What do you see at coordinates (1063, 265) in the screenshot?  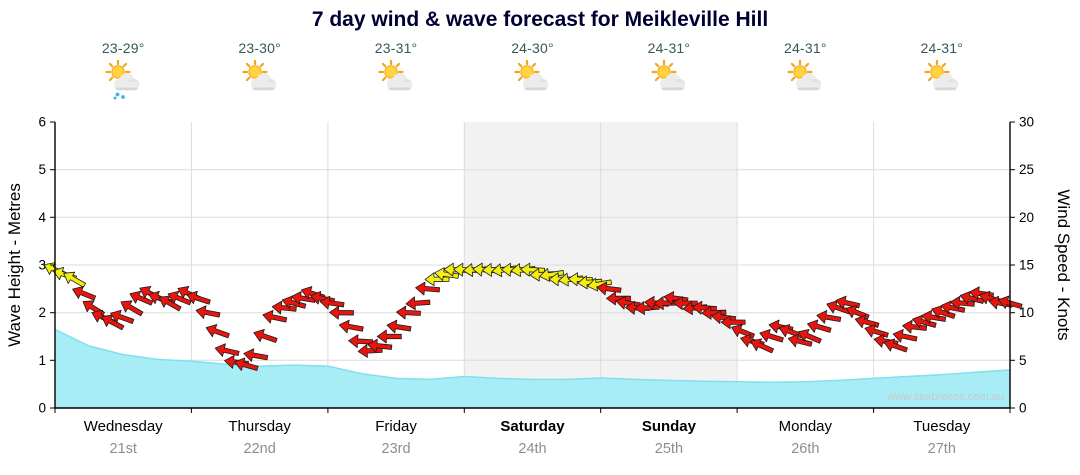 I see `wind-speed-axis-title: Wind Speed - Knots` at bounding box center [1063, 265].